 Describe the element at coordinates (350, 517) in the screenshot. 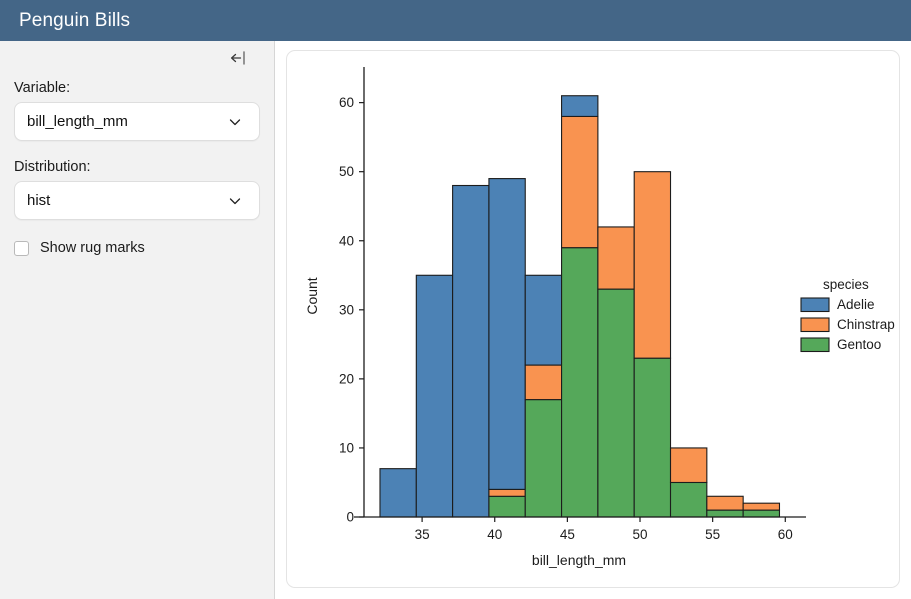

I see `y-tick-label: 0` at that location.